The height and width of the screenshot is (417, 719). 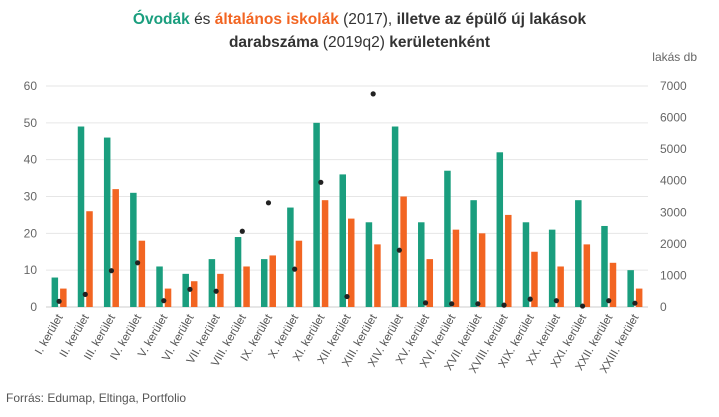 What do you see at coordinates (31, 123) in the screenshot?
I see `left-tick-label: 50` at bounding box center [31, 123].